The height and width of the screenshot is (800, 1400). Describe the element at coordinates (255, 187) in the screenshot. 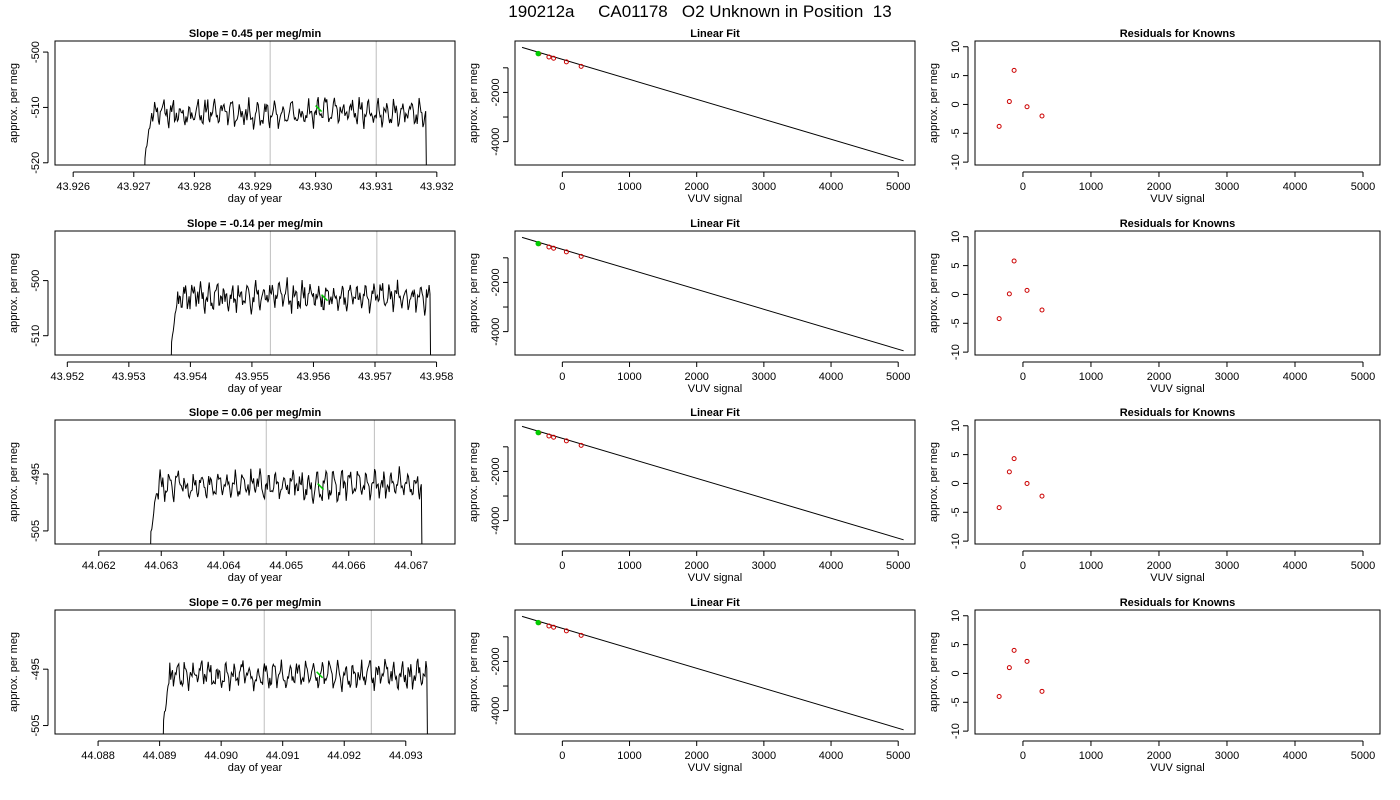

I see `x-tick-label: 43.929` at that location.